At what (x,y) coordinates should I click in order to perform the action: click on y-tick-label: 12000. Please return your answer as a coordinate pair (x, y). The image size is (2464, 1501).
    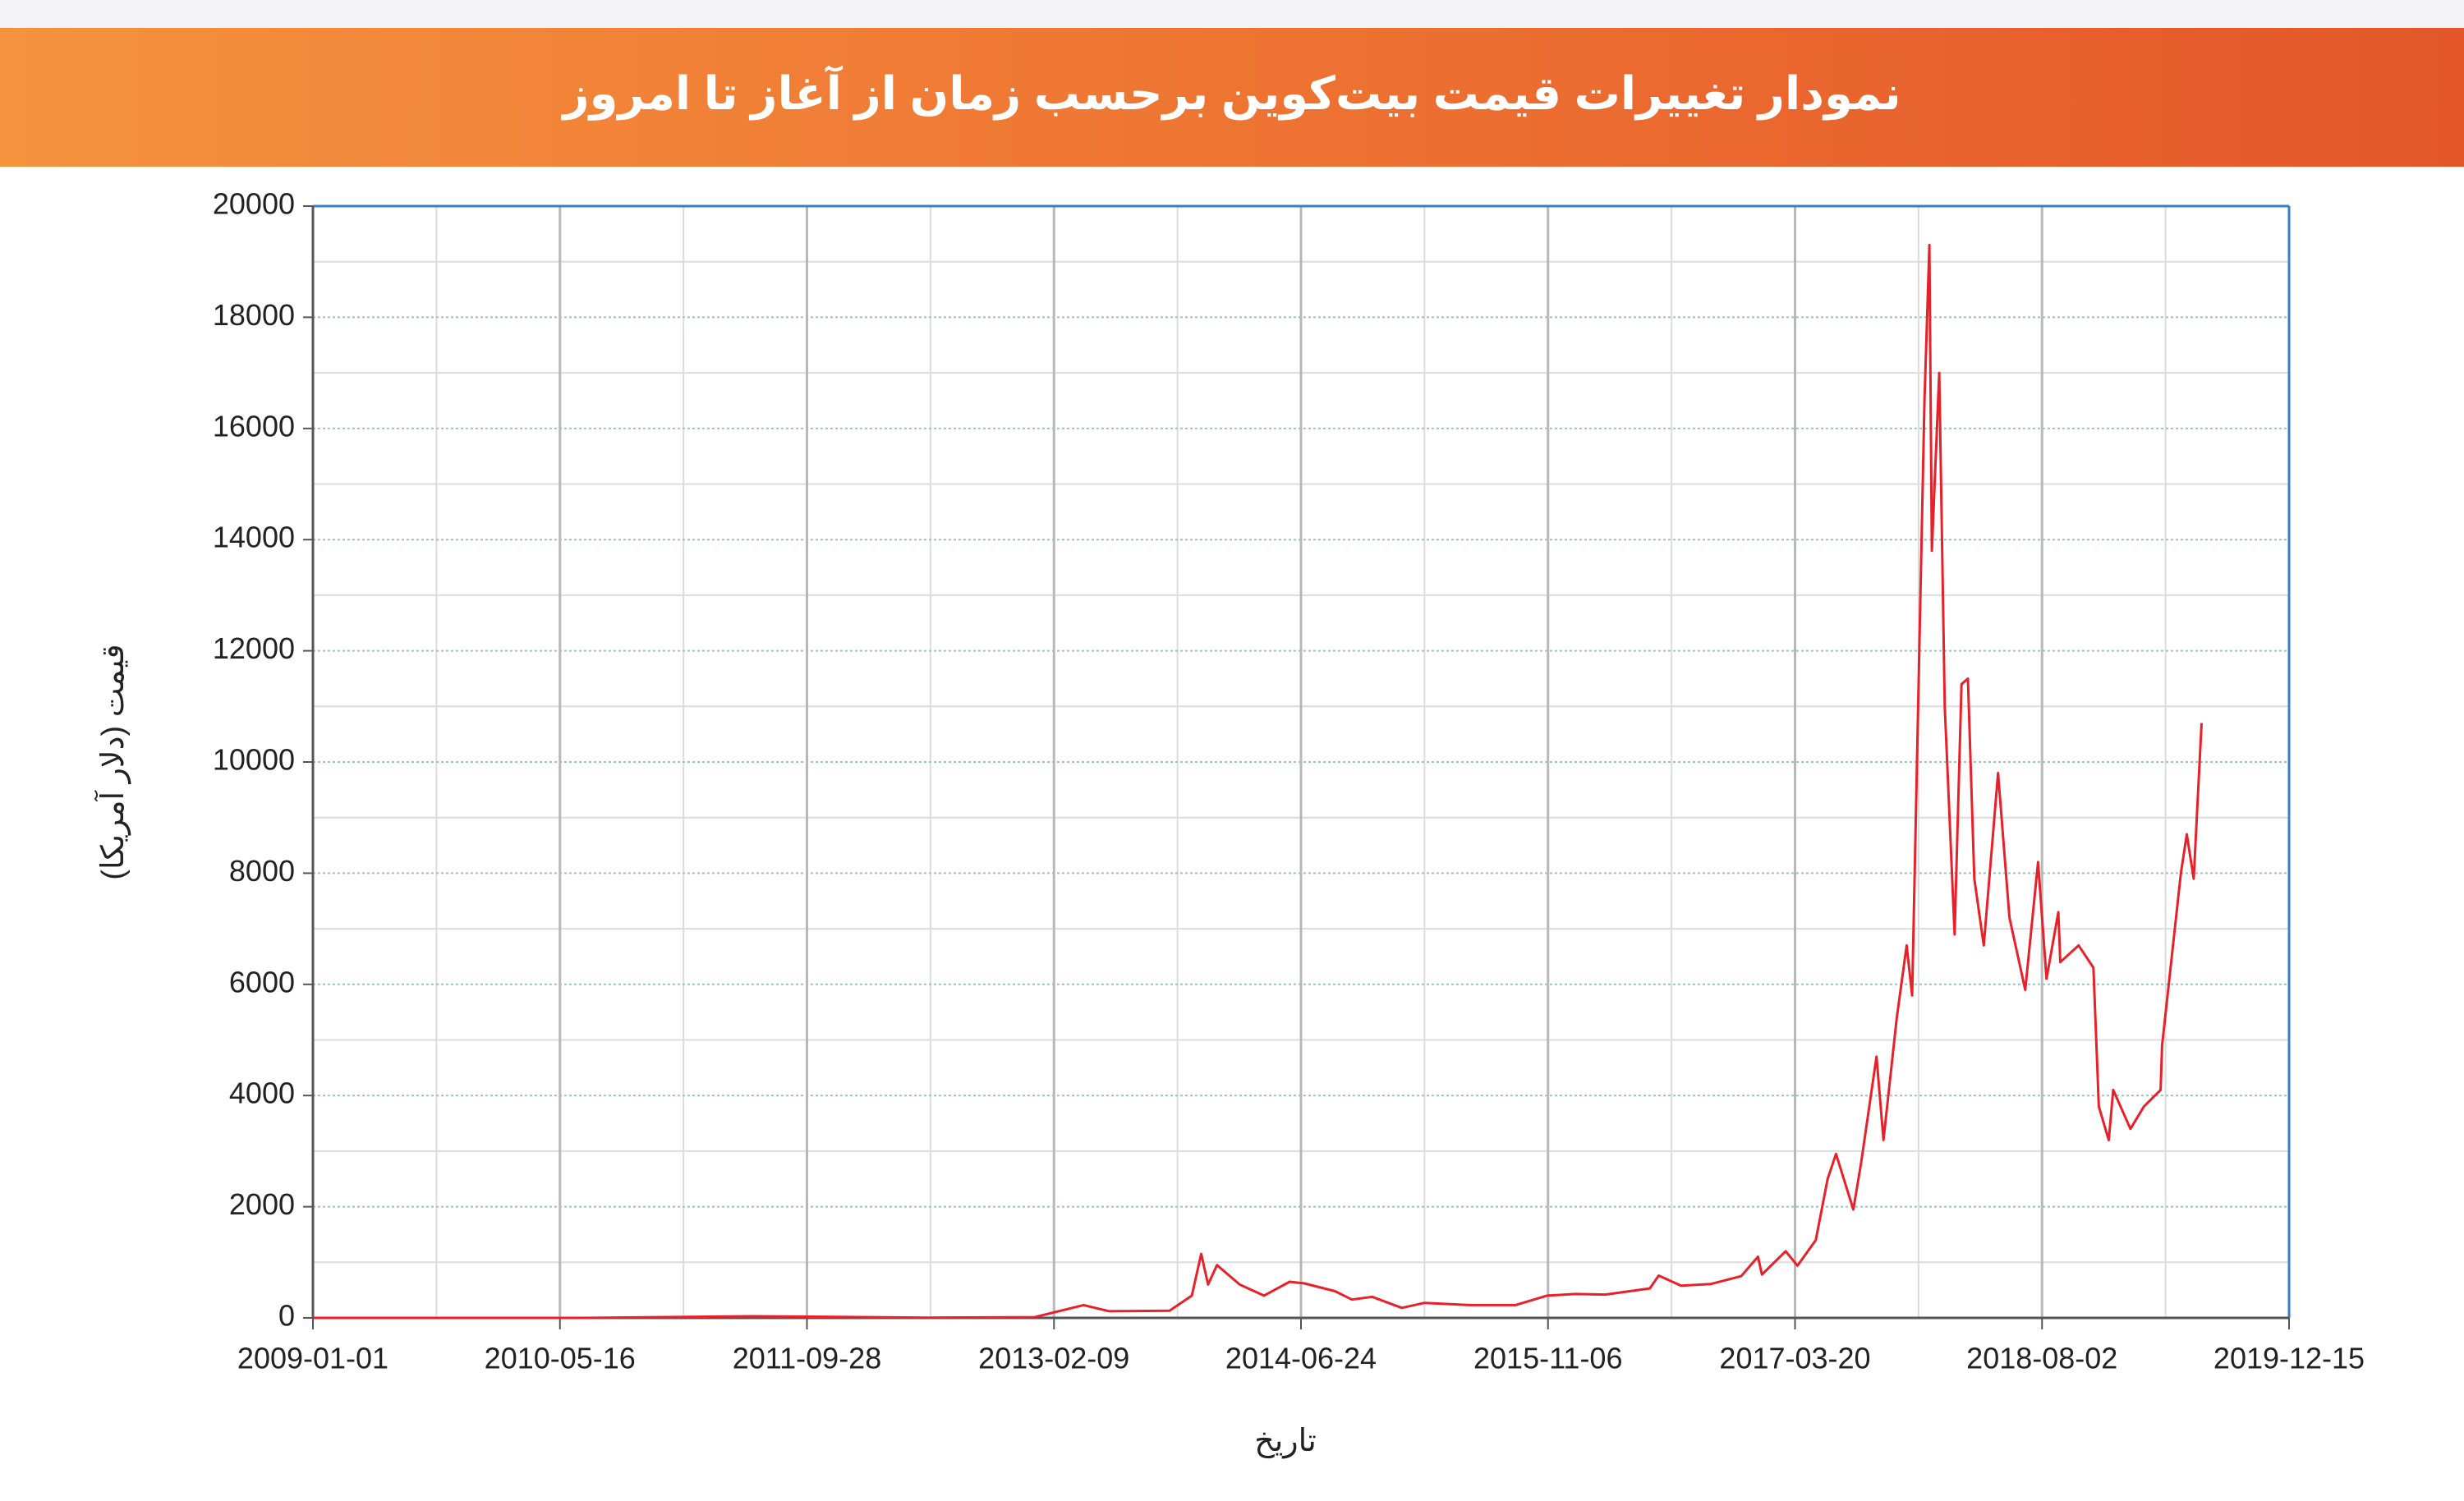
    Looking at the image, I should click on (254, 648).